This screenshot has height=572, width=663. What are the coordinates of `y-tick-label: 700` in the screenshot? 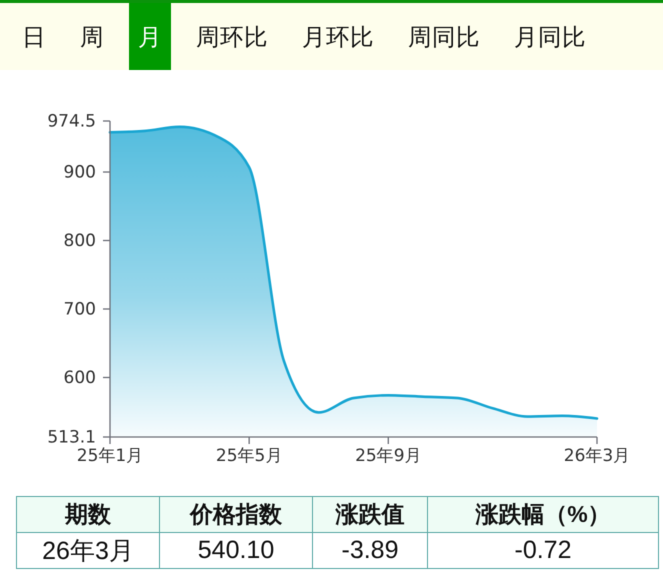 It's located at (80, 309).